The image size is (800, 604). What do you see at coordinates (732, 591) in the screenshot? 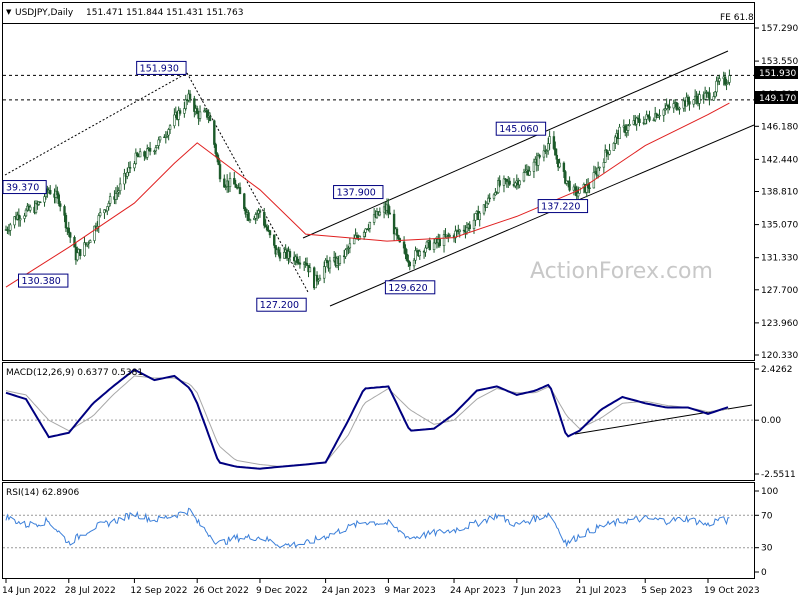
I see `x-axis-label: 19 Oct 2023` at bounding box center [732, 591].